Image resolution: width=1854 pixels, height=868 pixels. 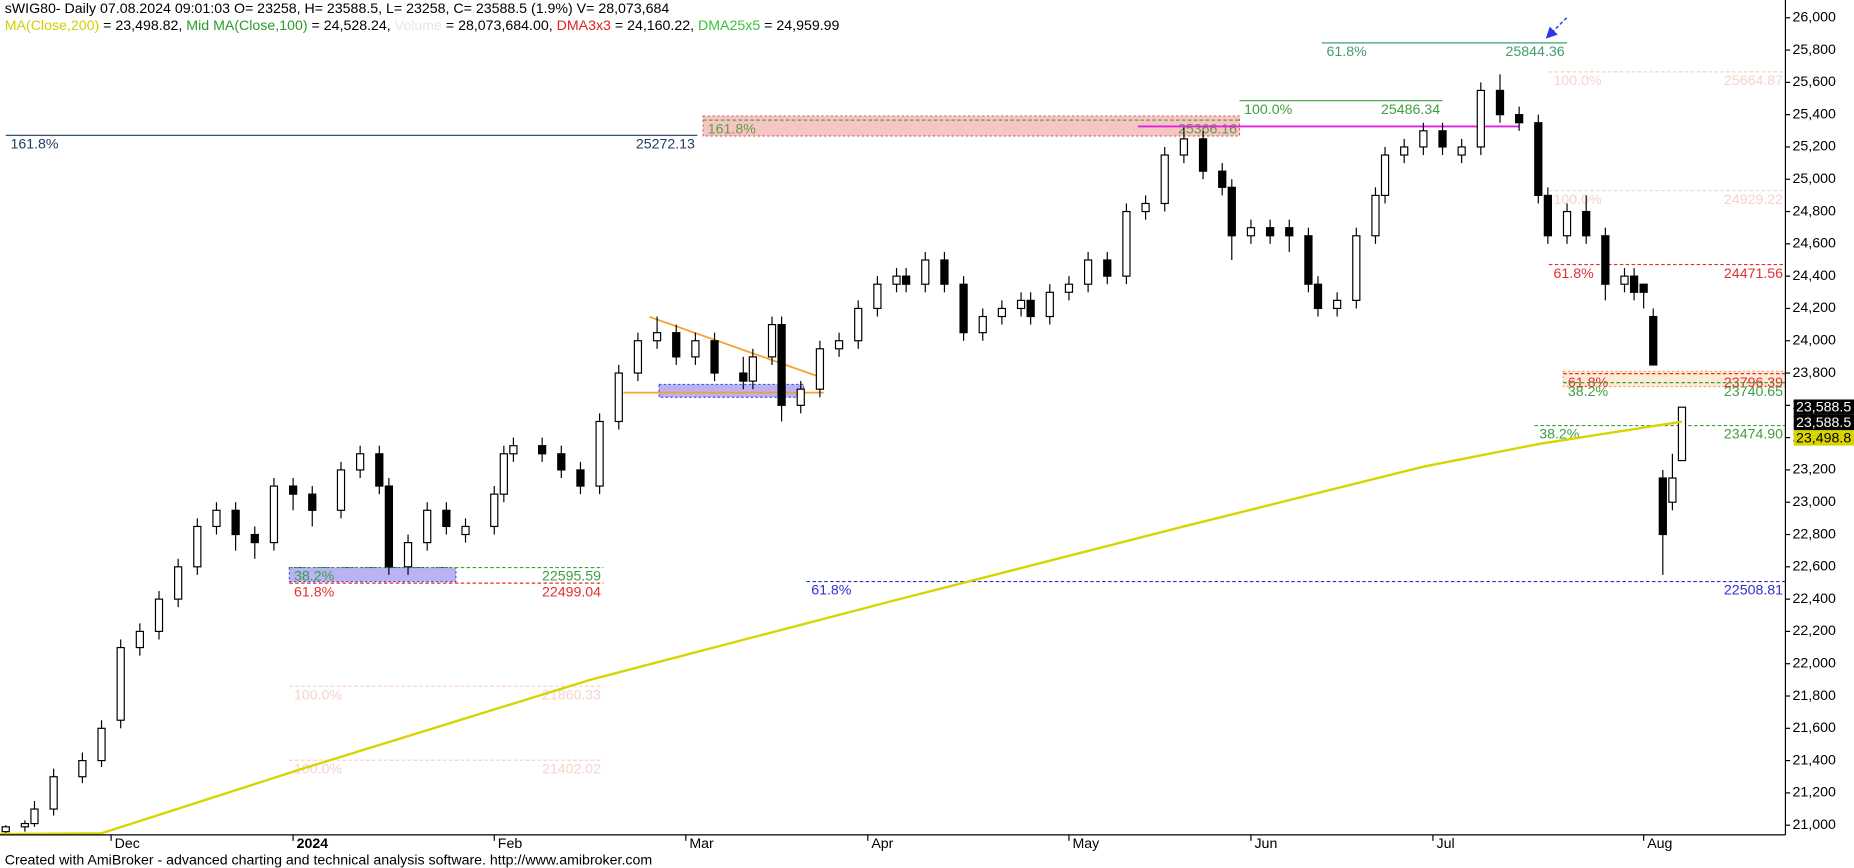 I want to click on pointer-arrow, so click(x=1556, y=28).